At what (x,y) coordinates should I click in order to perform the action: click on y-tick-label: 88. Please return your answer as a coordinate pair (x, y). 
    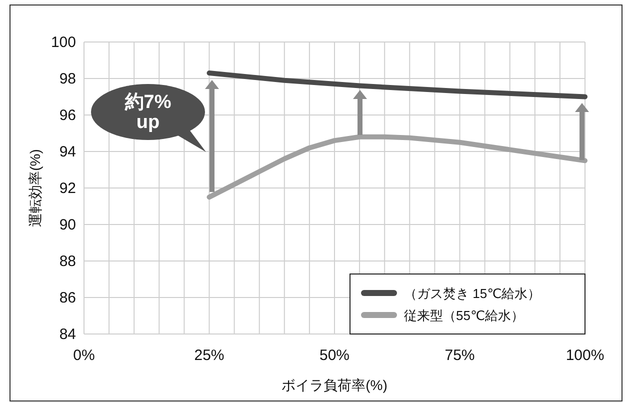
    Looking at the image, I should click on (67, 261).